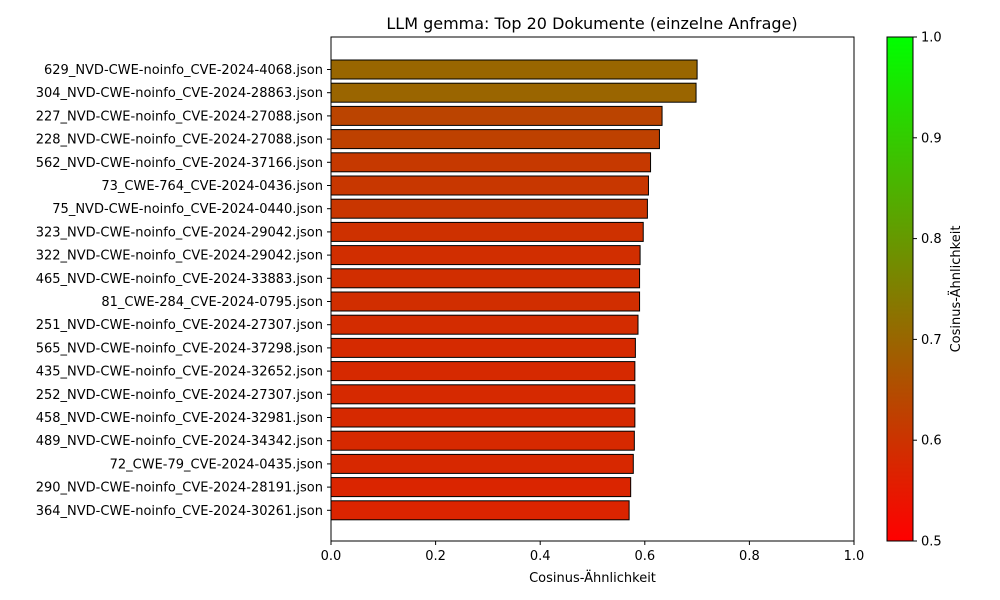 The height and width of the screenshot is (600, 1000). I want to click on y-tick-label: 322_NVD-CWE-noinfo_CVE-2024-29042.json, so click(179, 256).